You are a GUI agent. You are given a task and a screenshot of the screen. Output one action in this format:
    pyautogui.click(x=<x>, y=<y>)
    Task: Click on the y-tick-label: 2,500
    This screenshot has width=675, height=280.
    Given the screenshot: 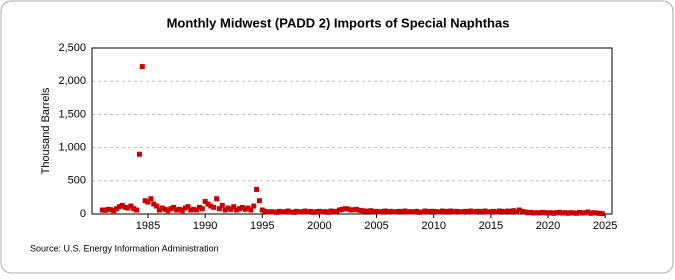 What is the action you would take?
    pyautogui.click(x=72, y=48)
    